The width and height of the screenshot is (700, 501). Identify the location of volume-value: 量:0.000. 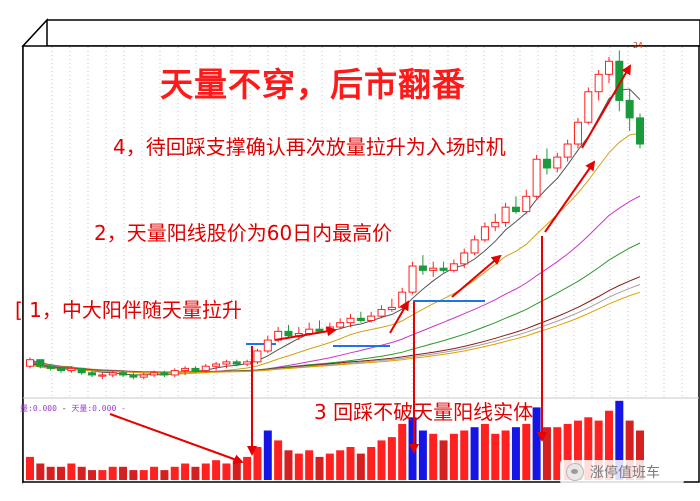
(38, 408).